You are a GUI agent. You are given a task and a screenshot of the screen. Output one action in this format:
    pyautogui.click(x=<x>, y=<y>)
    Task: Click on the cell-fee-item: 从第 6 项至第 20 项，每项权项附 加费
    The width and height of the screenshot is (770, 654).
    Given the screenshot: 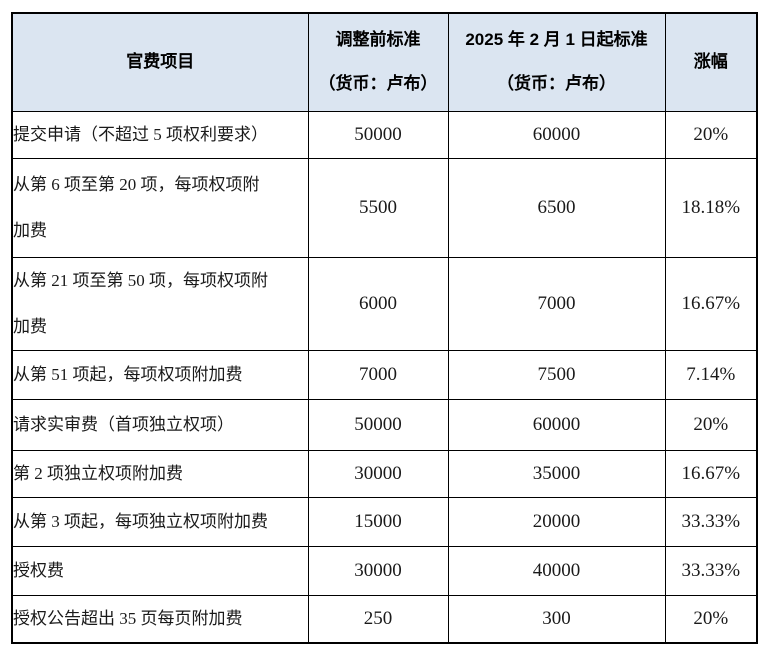 What is the action you would take?
    pyautogui.click(x=160, y=207)
    